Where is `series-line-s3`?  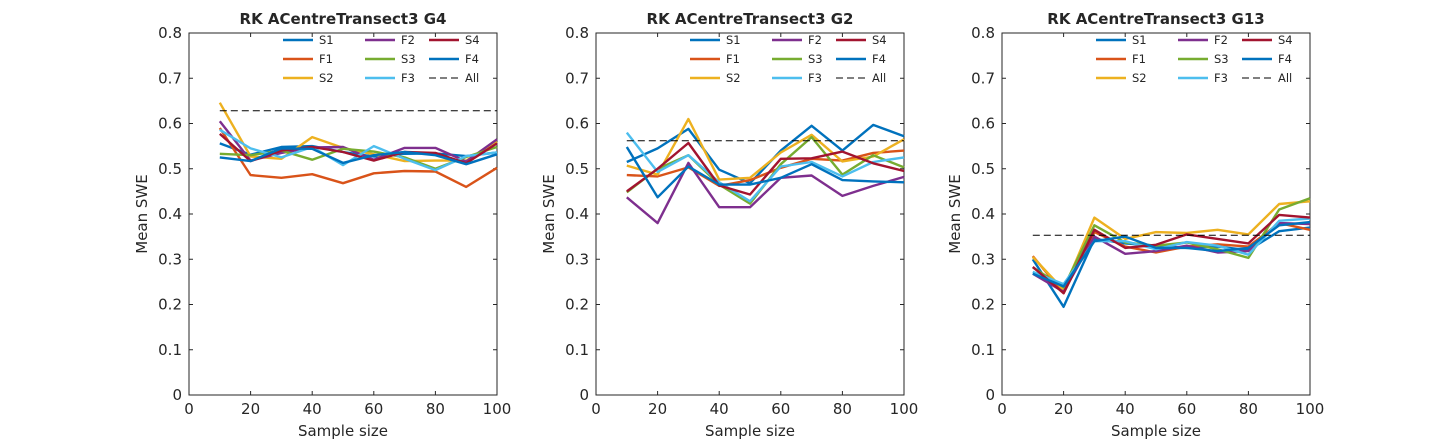 series-line-s3 is located at coordinates (1171, 243).